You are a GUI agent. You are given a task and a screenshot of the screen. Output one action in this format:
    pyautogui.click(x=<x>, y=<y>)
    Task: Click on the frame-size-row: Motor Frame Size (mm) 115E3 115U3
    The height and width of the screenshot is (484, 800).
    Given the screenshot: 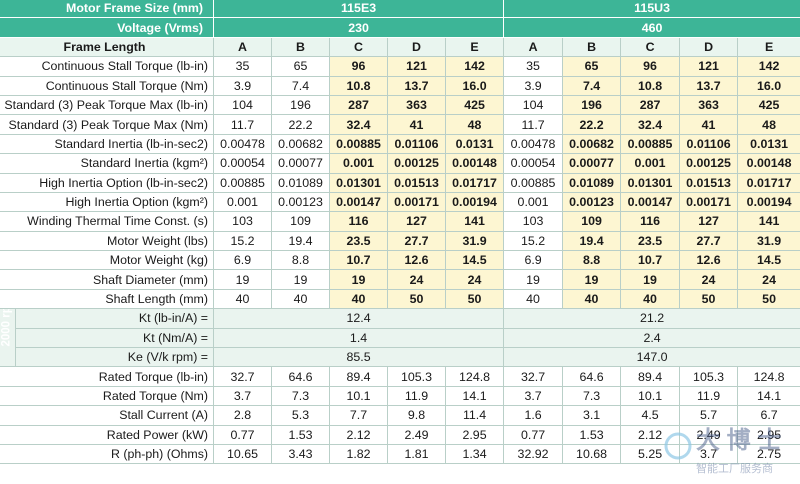 What is the action you would take?
    pyautogui.click(x=400, y=9)
    